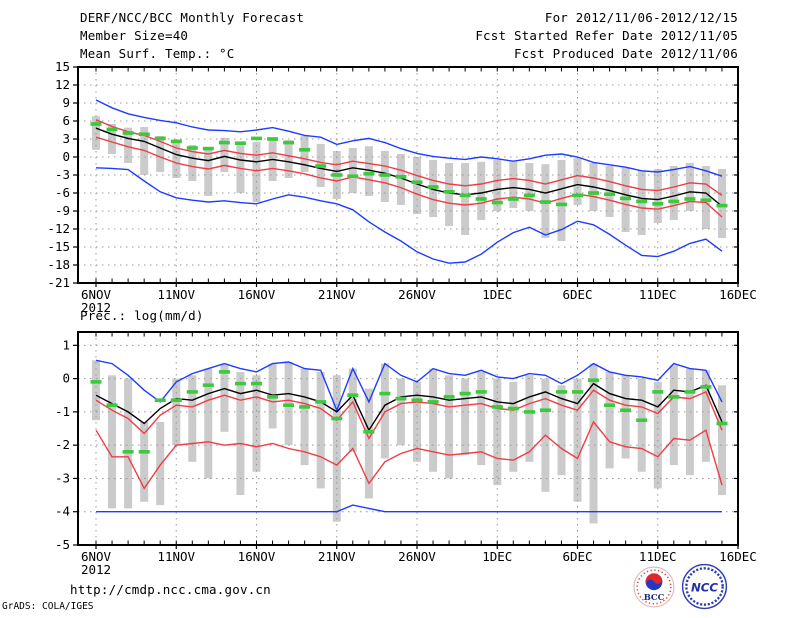 This screenshot has height=618, width=800. I want to click on y-tick-label: 12, so click(62, 84).